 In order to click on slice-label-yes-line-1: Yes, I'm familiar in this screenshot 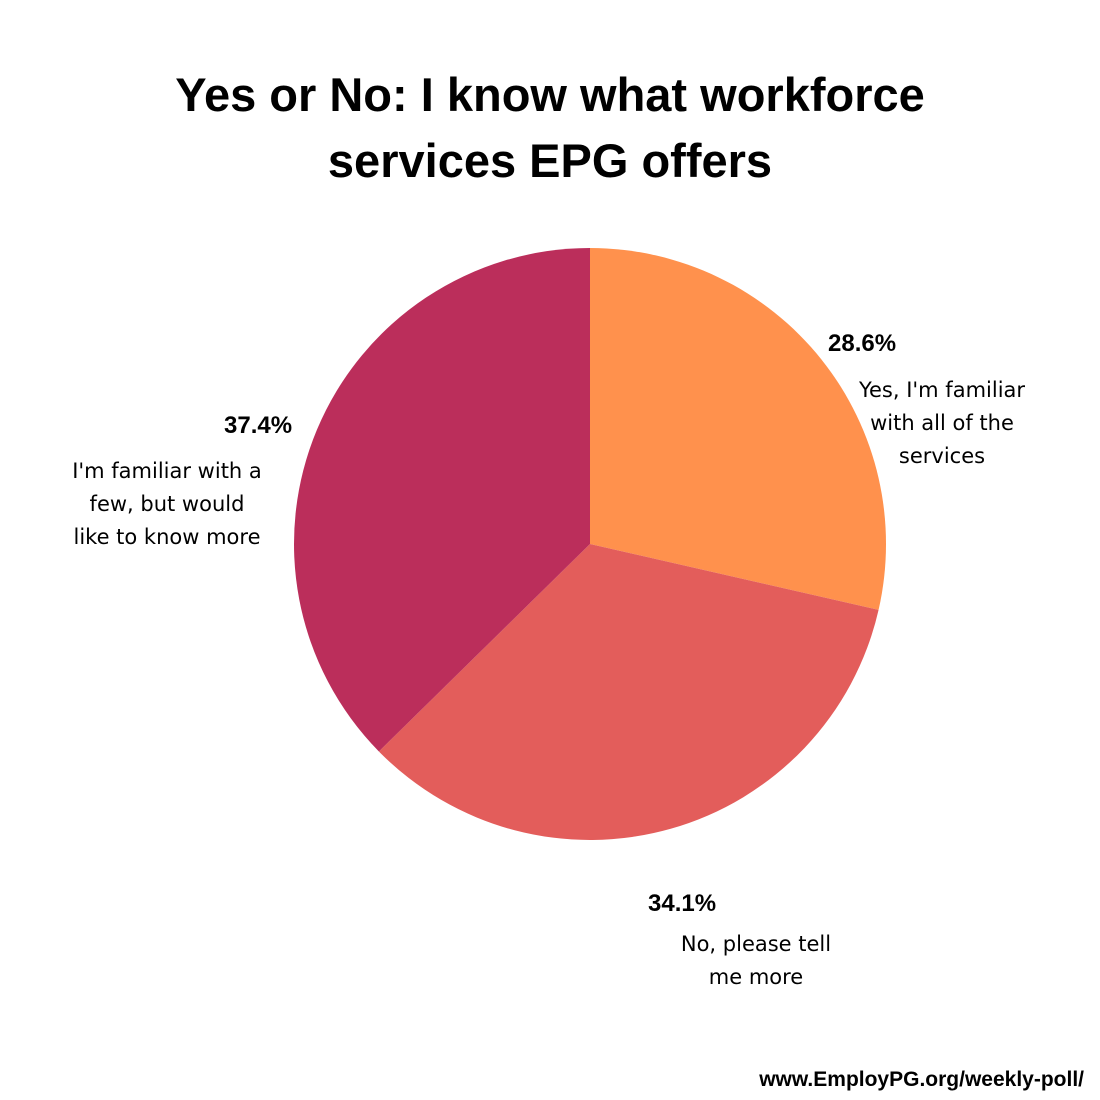, I will do `click(942, 390)`.